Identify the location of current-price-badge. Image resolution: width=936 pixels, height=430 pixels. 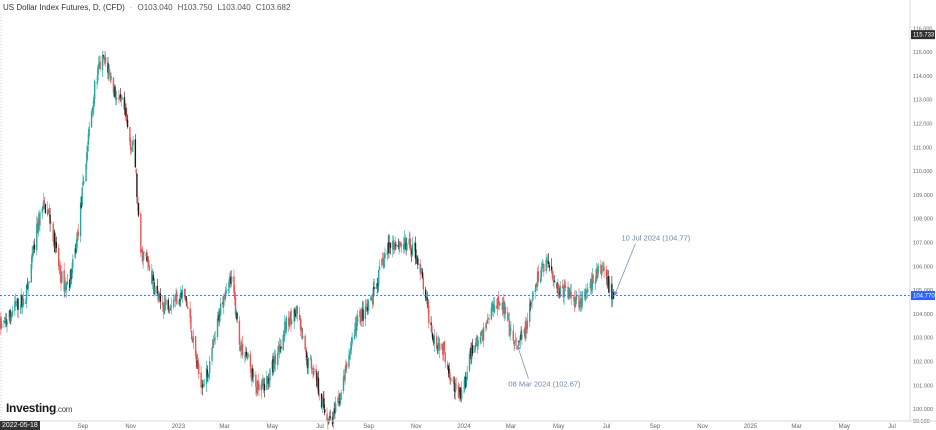
(923, 296).